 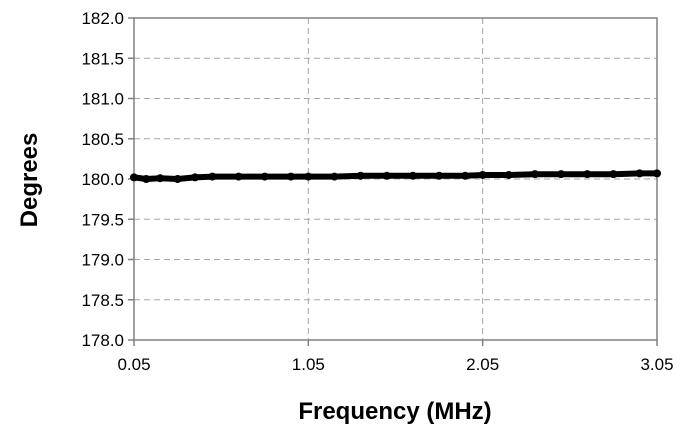 I want to click on x-tick-label: 0.05, so click(x=133, y=364).